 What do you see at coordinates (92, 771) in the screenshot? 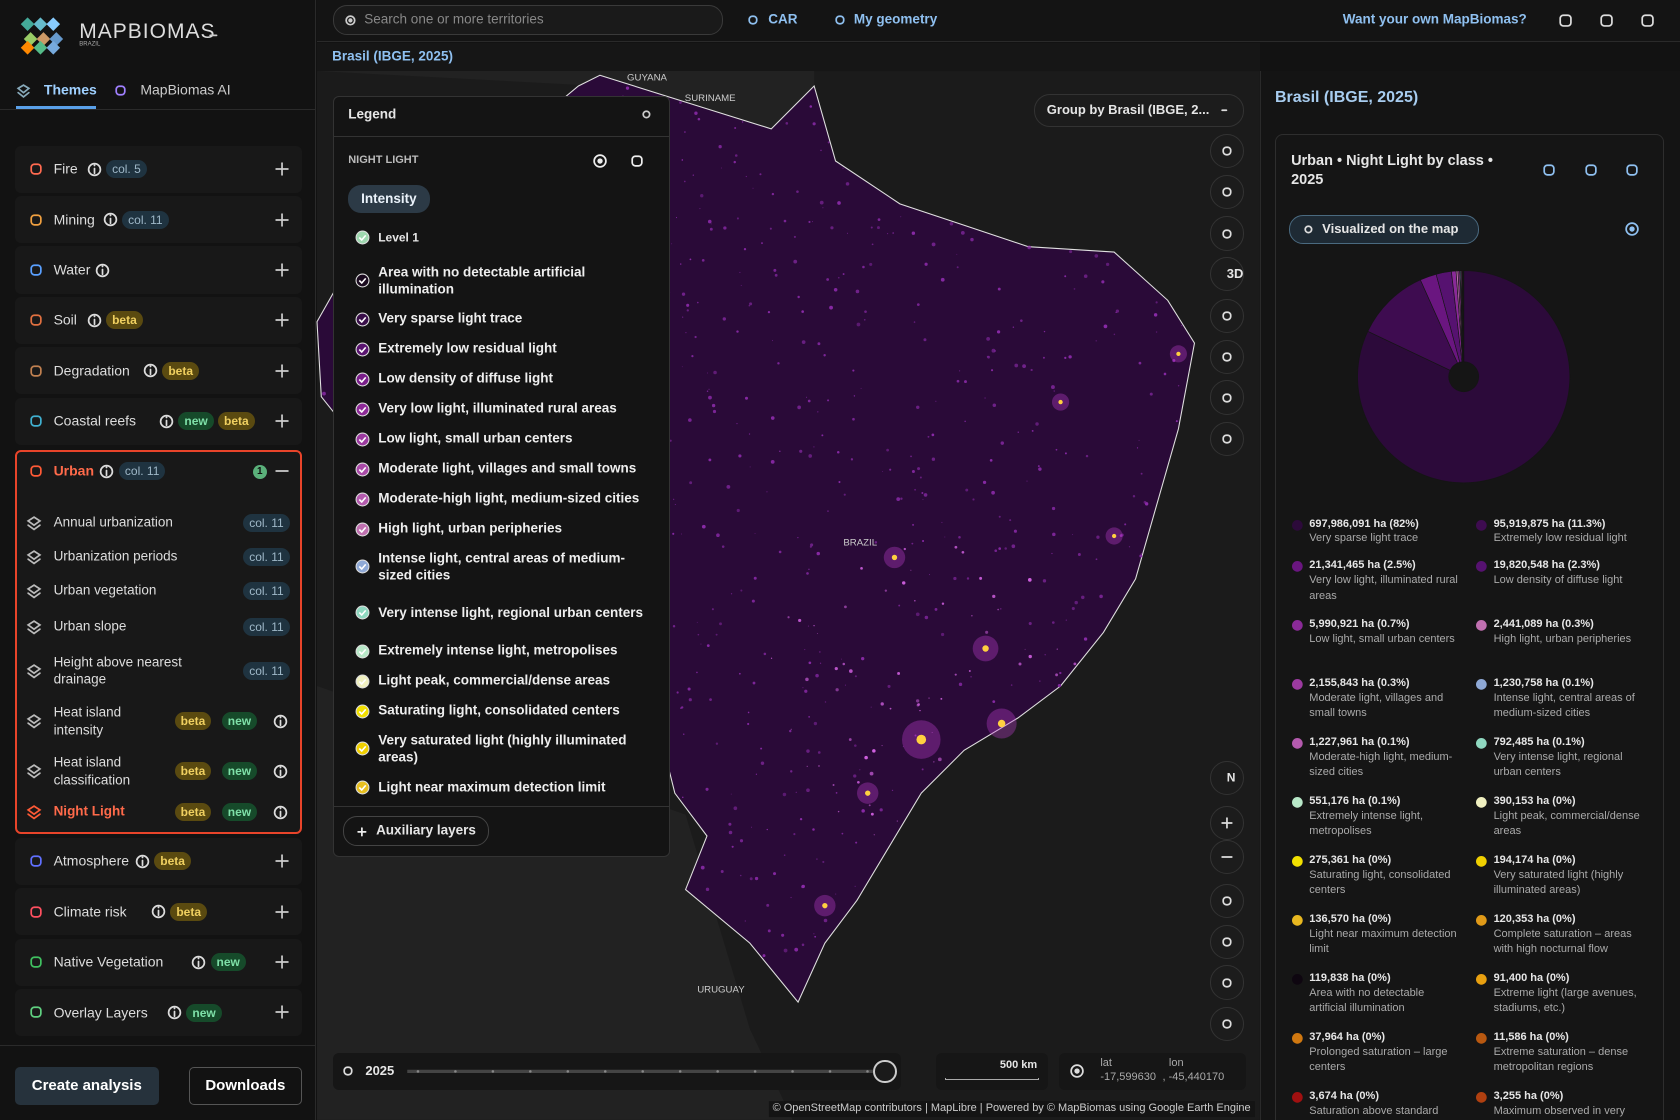
I see `layer-name: Heat island classification` at bounding box center [92, 771].